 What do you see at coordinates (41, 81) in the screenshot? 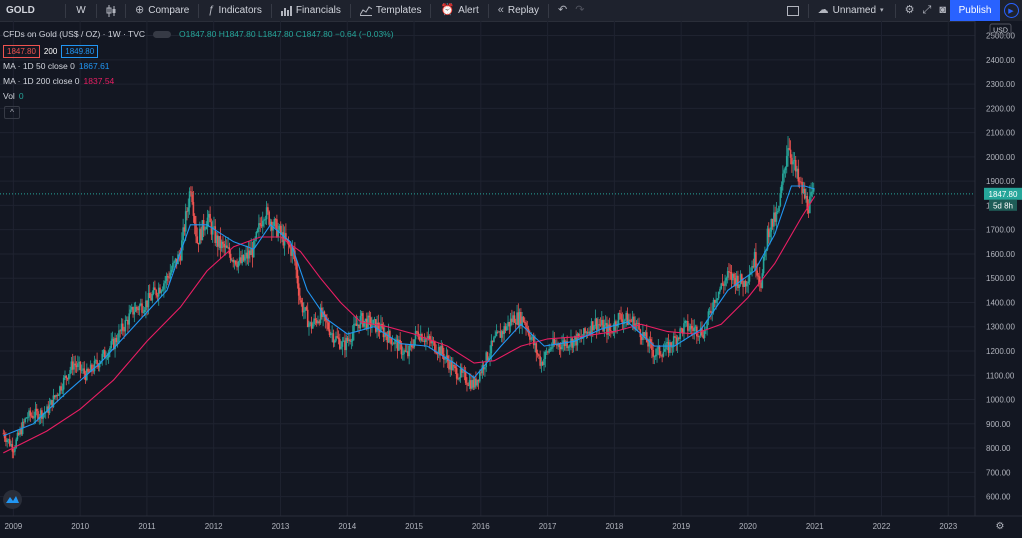
I see `ma200-label: MA · 1D 200 close 0` at bounding box center [41, 81].